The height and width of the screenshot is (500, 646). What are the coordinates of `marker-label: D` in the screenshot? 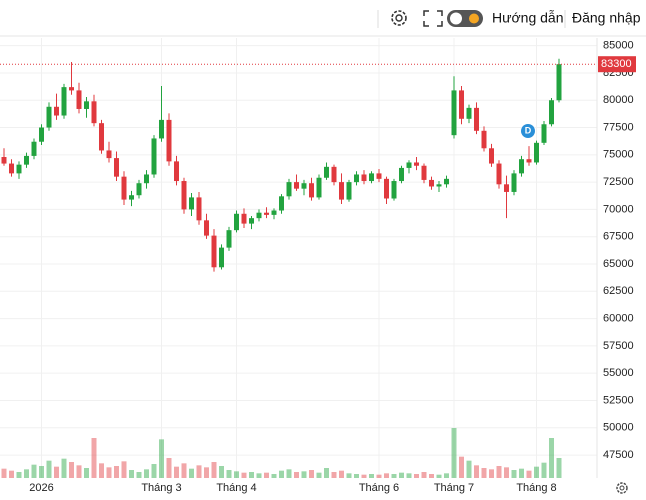 It's located at (528, 130).